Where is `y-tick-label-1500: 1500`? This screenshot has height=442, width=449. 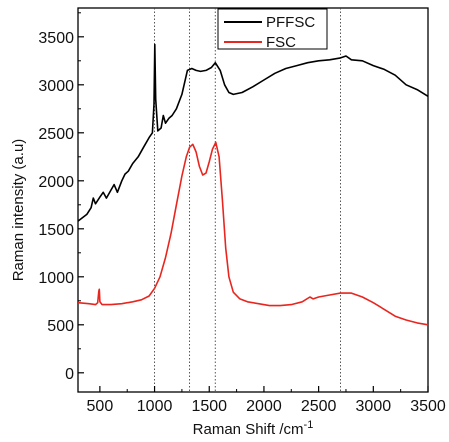
y-tick-label-1500: 1500 is located at coordinates (56, 230).